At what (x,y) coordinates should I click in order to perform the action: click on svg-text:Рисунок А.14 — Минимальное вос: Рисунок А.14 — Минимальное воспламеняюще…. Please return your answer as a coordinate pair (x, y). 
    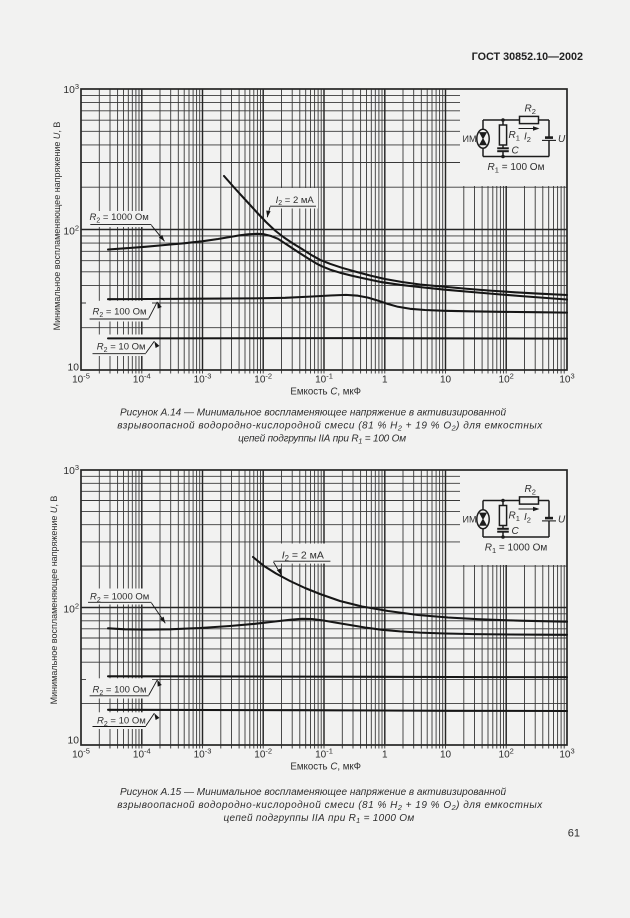
    Looking at the image, I should click on (313, 412).